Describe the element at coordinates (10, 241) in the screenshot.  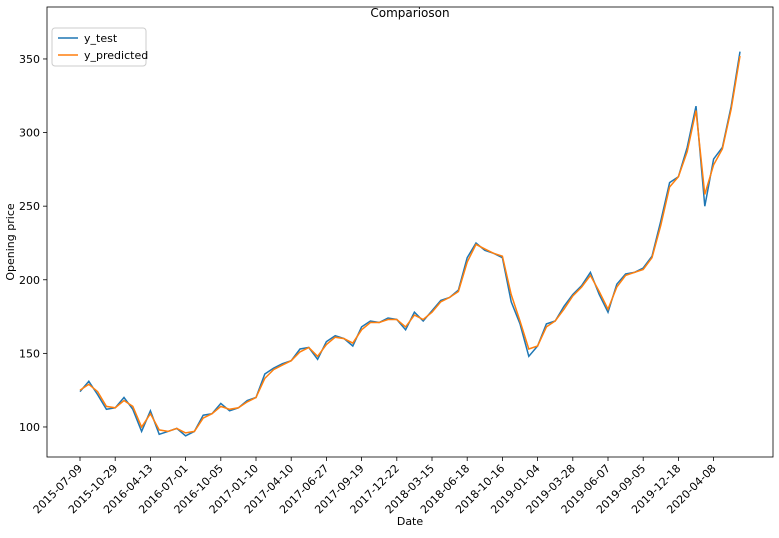
I see `y-axis-label: Opening price` at that location.